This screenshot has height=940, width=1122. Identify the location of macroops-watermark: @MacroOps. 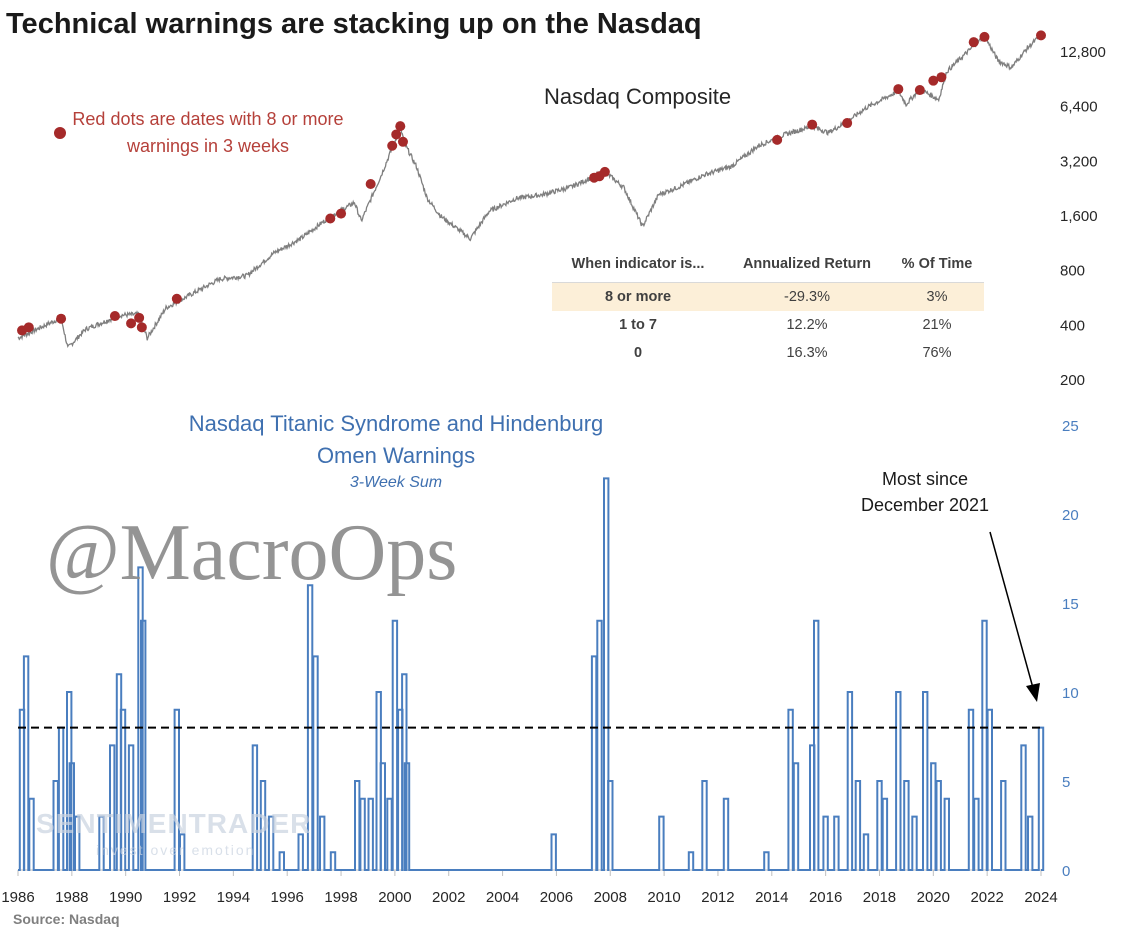
(252, 553).